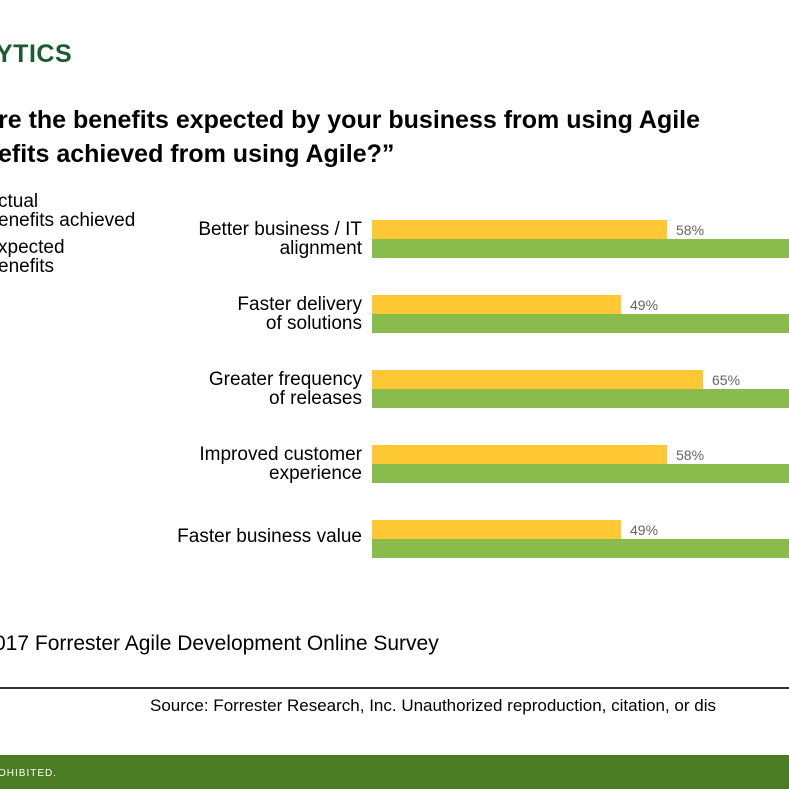 Image resolution: width=789 pixels, height=789 pixels. What do you see at coordinates (29, 773) in the screenshot?
I see `footer-band-text: OHIBITED.` at bounding box center [29, 773].